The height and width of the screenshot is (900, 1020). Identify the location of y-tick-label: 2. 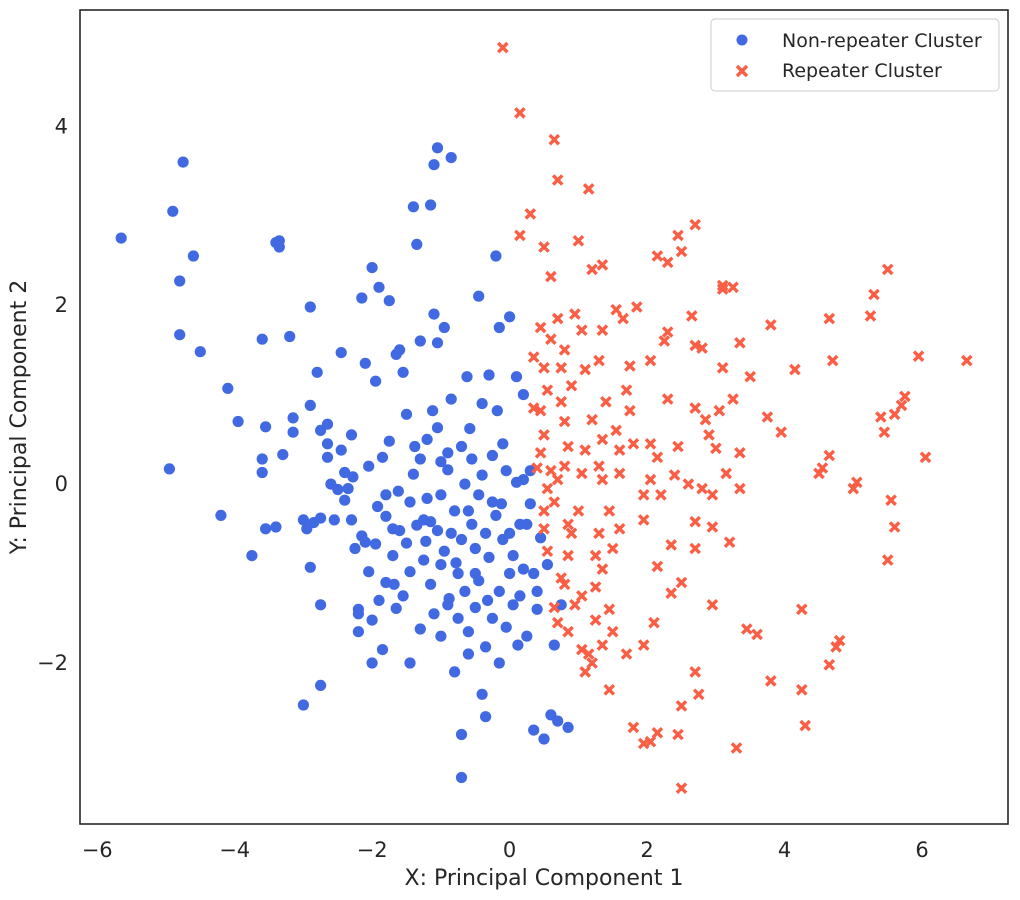
(61, 305).